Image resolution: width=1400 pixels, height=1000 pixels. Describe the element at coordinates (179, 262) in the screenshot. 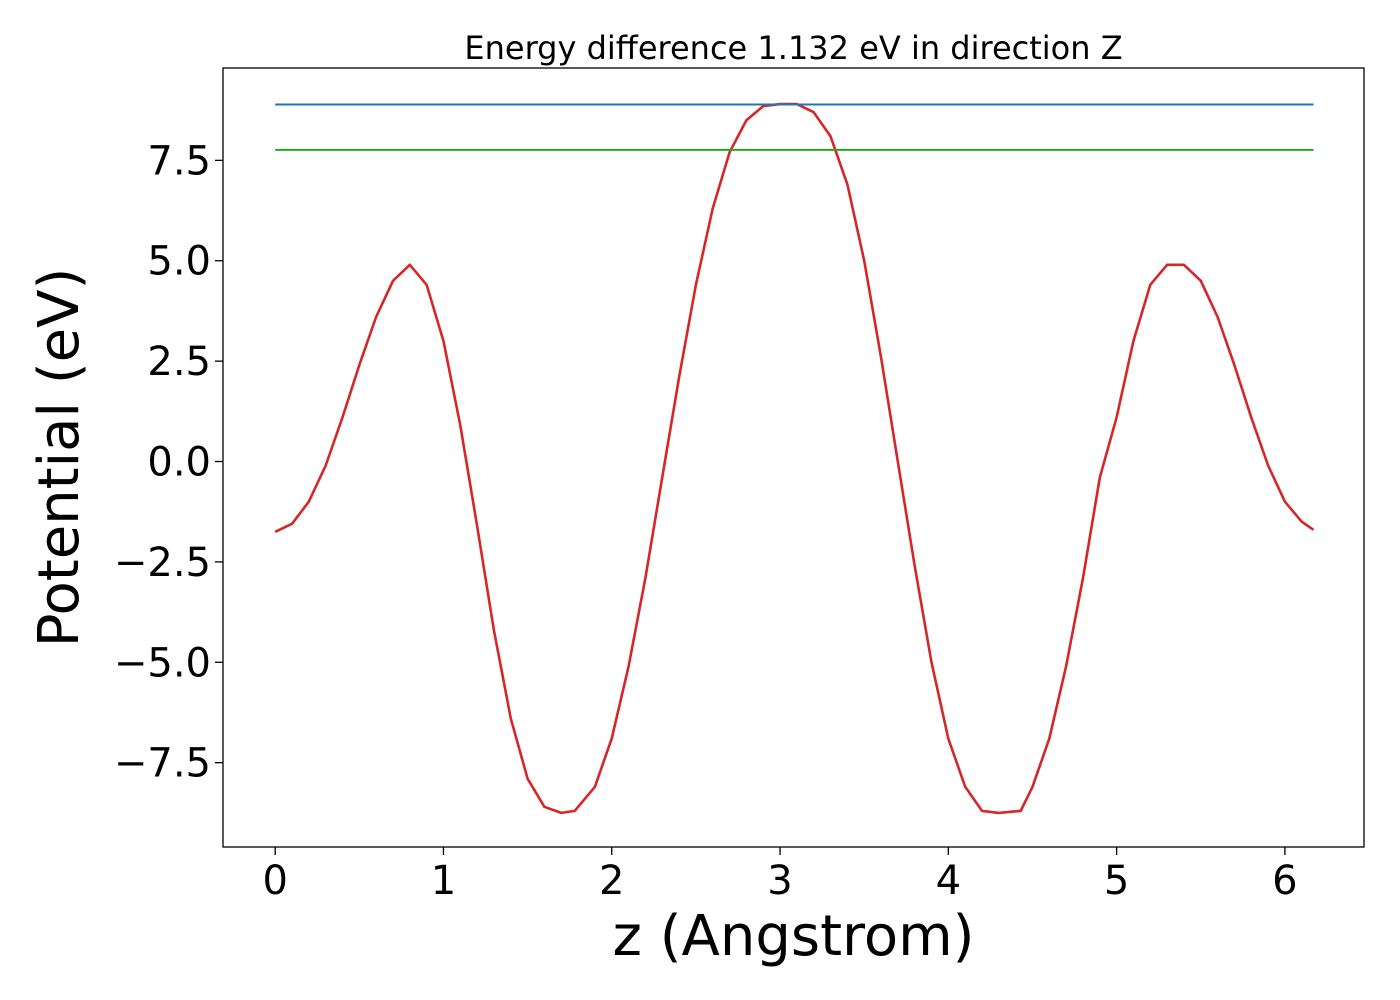

I see `y-tick-label: 5.0` at that location.